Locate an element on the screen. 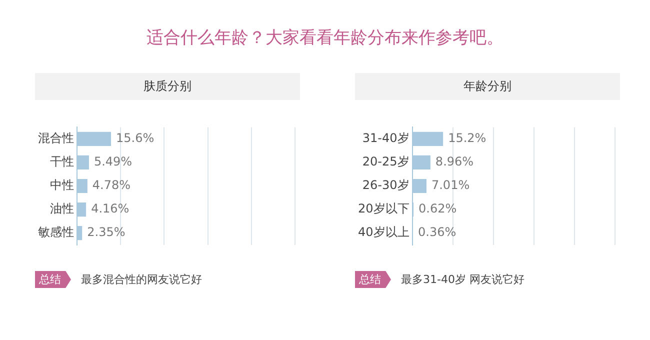  chart-title: 肤质分别 is located at coordinates (167, 86).